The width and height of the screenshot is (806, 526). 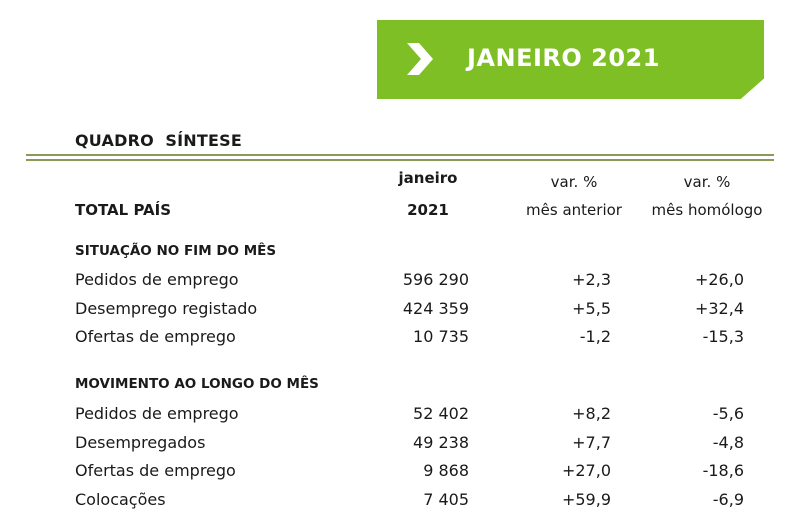 I want to click on section-title-situacao: SITUAÇÃO NO FIM DO MÊS, so click(x=176, y=251).